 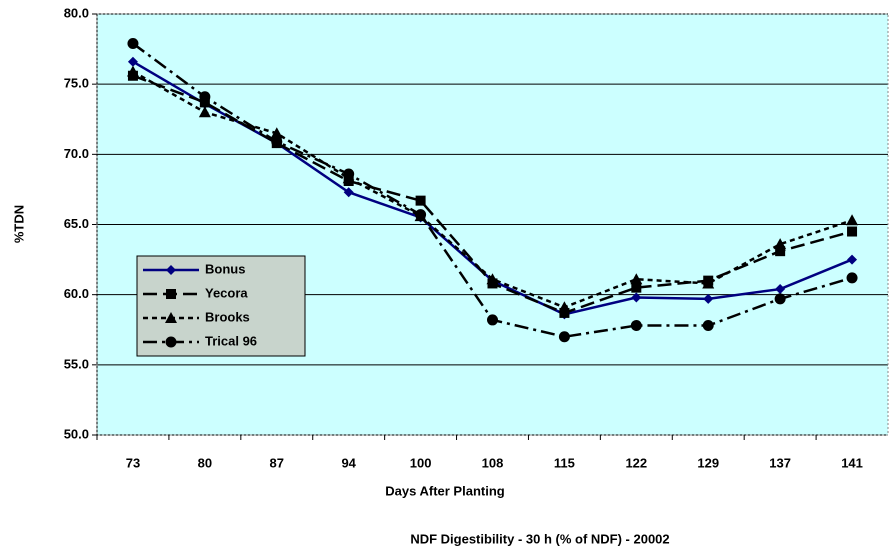 I want to click on y-tick-label: 60.0, so click(x=76, y=293).